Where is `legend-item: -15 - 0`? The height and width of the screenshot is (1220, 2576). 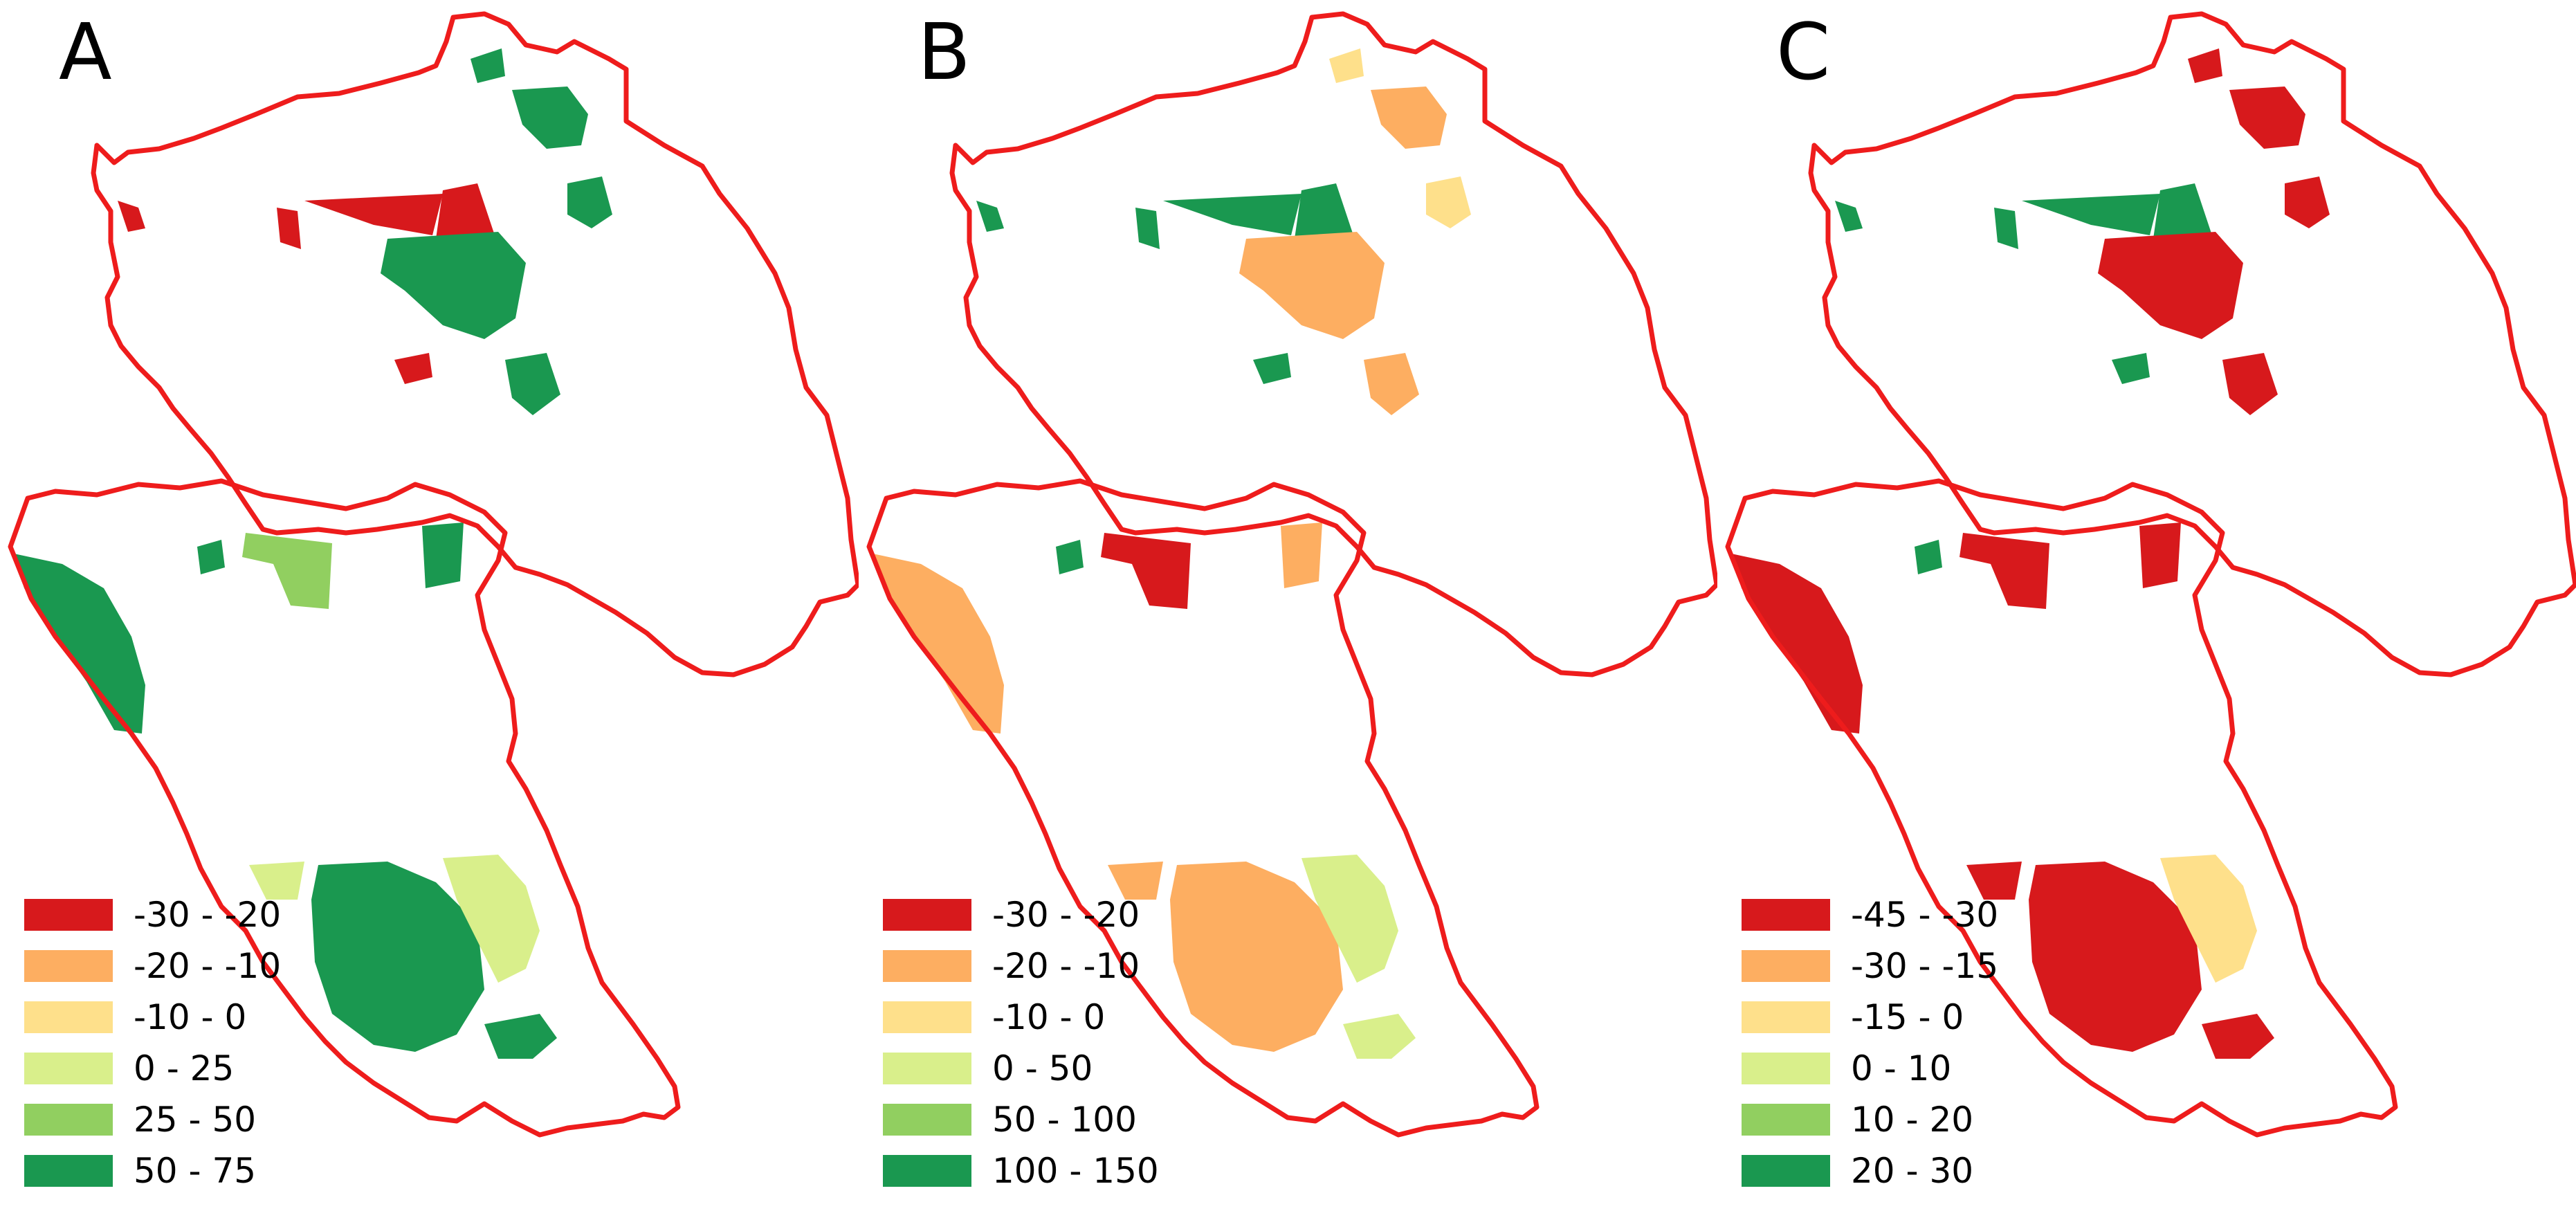 legend-item: -15 - 0 is located at coordinates (1870, 1017).